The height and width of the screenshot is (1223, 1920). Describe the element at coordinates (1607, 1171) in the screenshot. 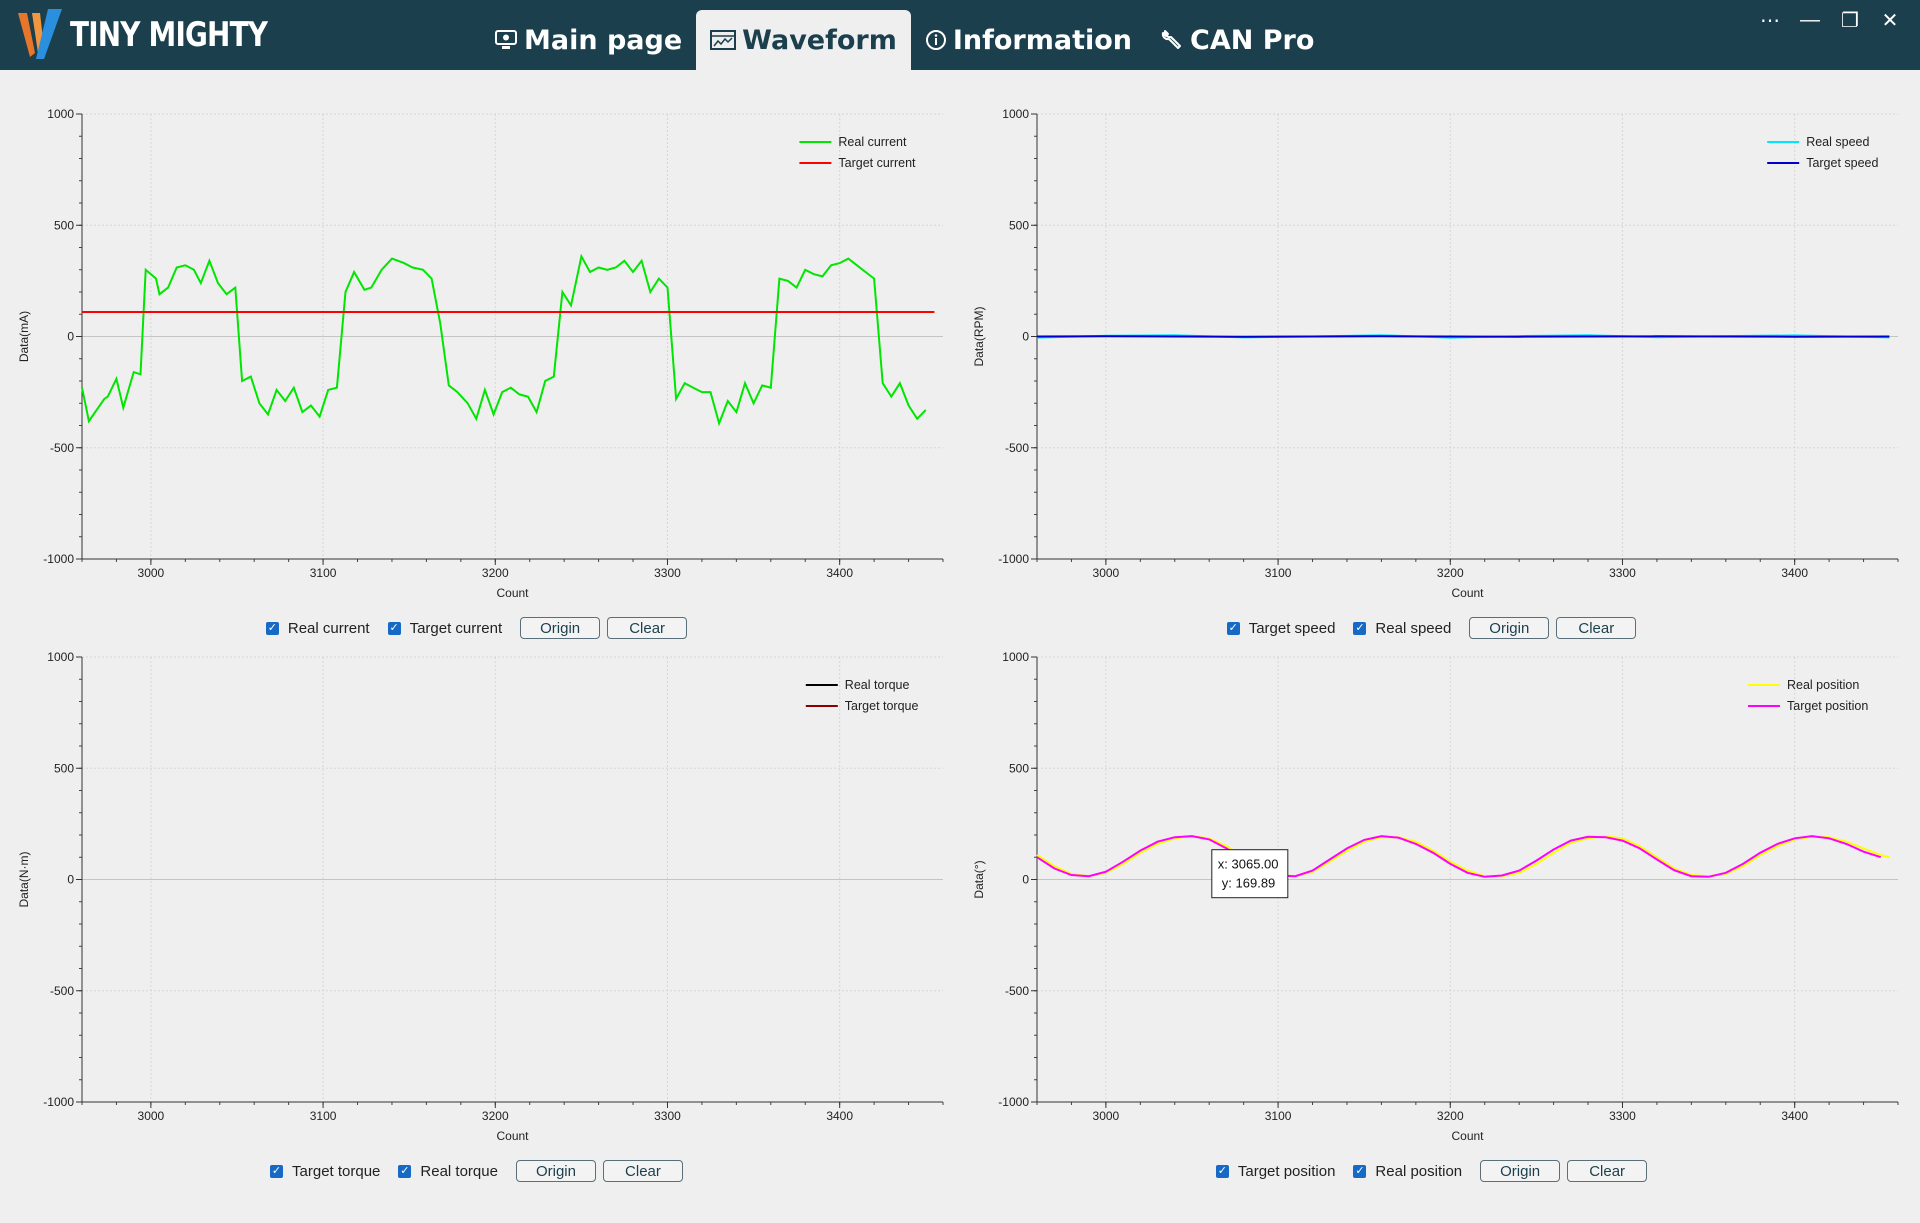

I see `position-clear-button: Clear` at that location.